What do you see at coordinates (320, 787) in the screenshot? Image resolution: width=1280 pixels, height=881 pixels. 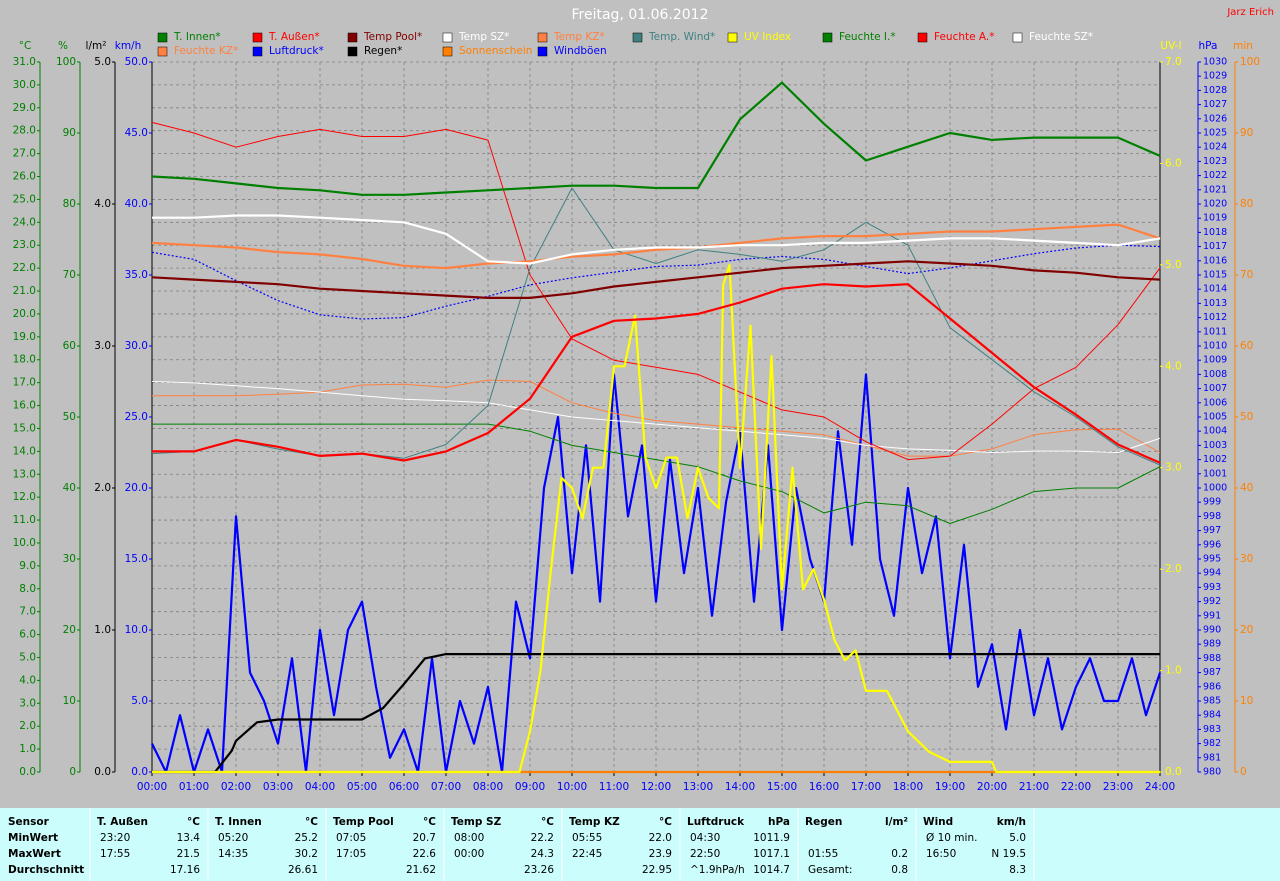 I see `x-tick-label: 04:00` at bounding box center [320, 787].